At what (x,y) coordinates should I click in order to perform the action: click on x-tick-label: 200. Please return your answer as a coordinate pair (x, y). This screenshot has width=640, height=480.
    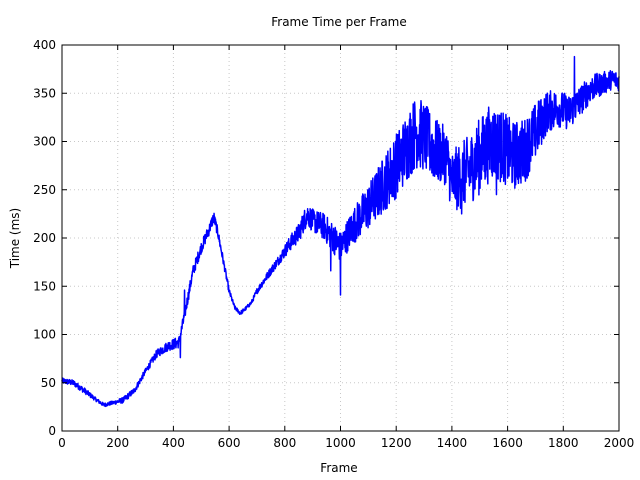
    Looking at the image, I should click on (117, 443).